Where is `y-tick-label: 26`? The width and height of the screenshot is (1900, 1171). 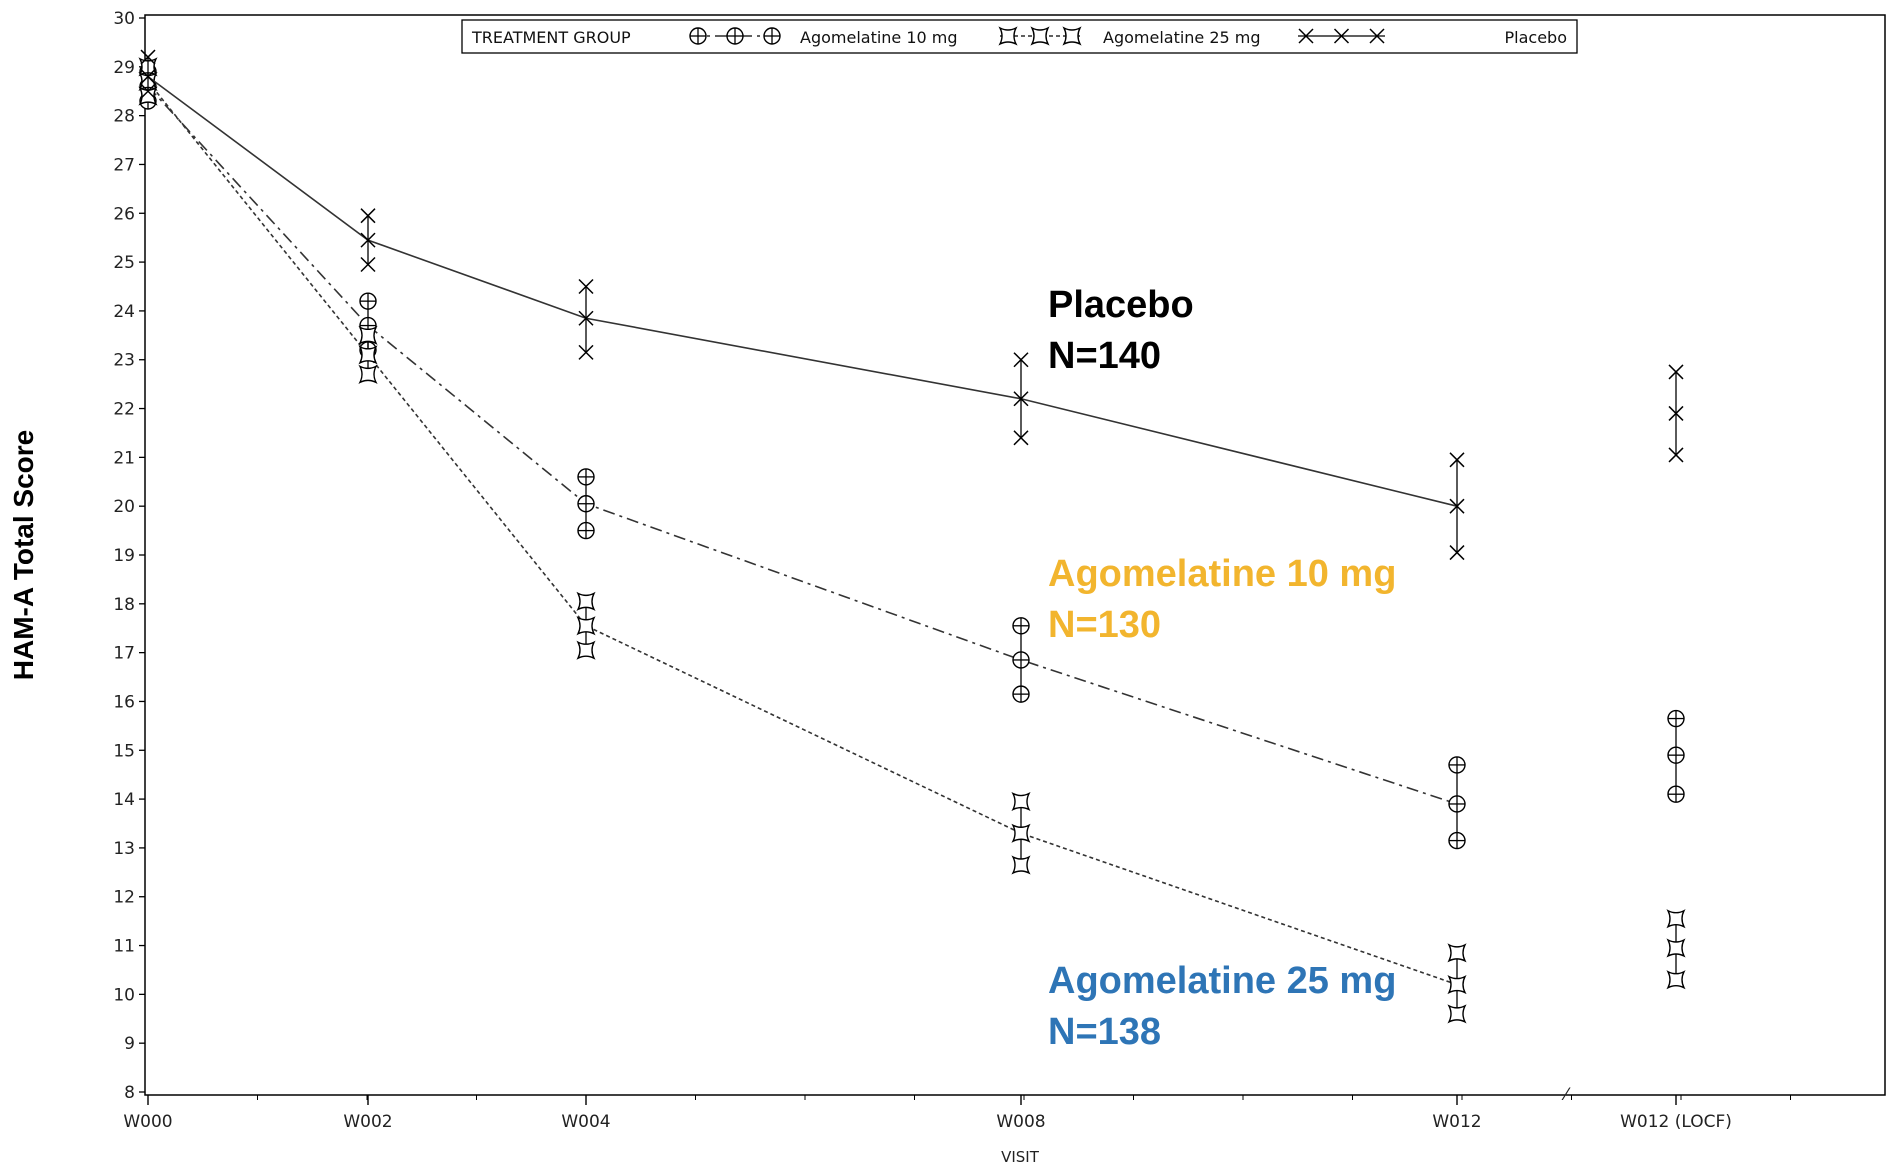 y-tick-label: 26 is located at coordinates (124, 214).